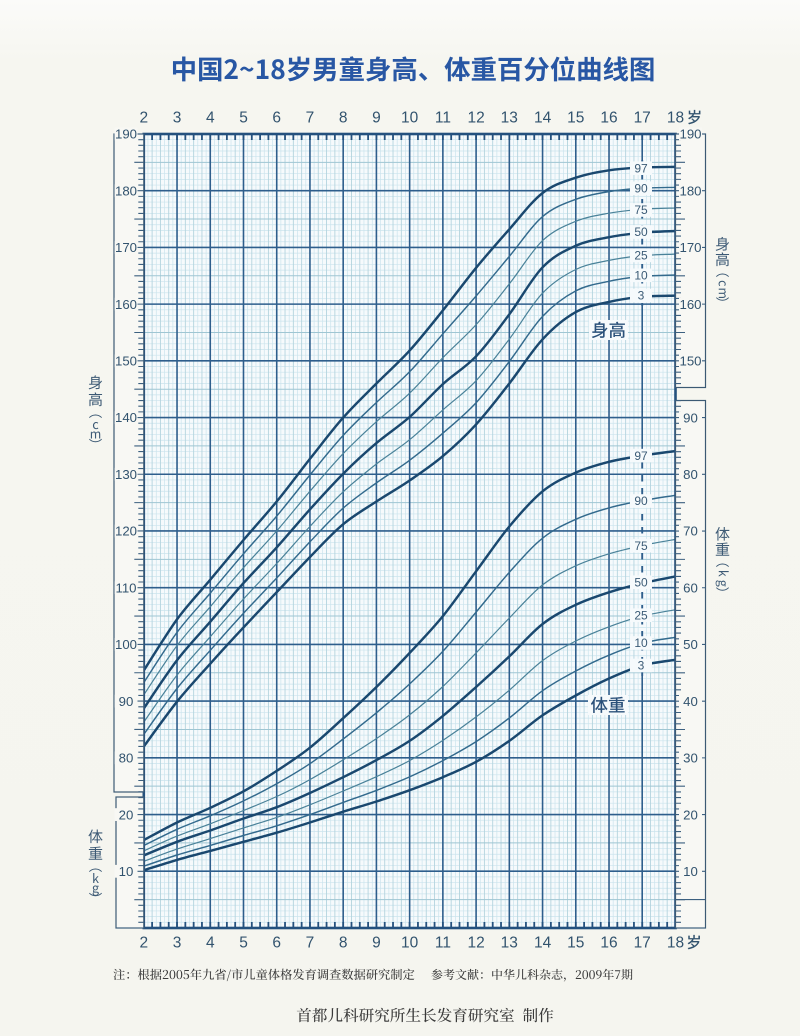  What do you see at coordinates (126, 417) in the screenshot?
I see `svg-text: 140` at bounding box center [126, 417].